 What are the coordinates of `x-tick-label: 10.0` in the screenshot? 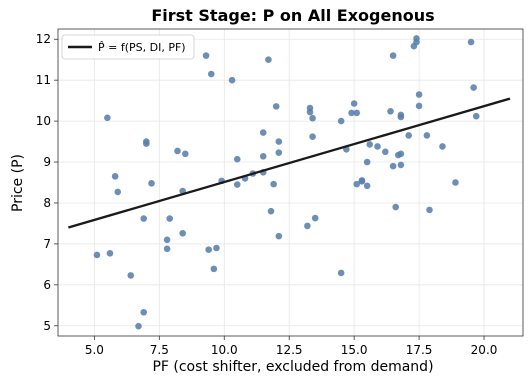 It's located at (224, 350).